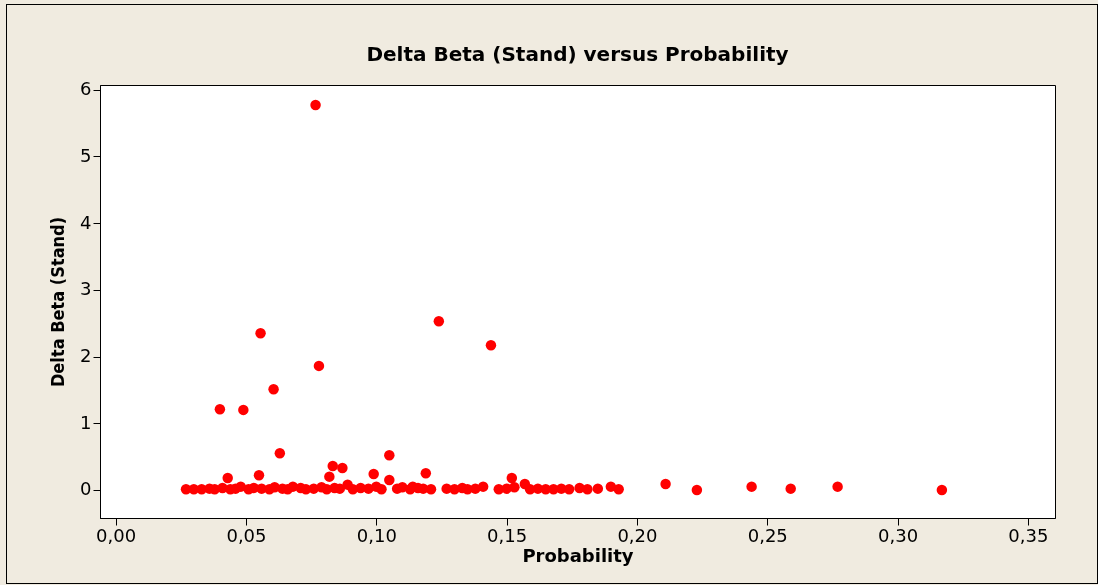  Describe the element at coordinates (578, 555) in the screenshot. I see `x-axis-title: Probability` at that location.